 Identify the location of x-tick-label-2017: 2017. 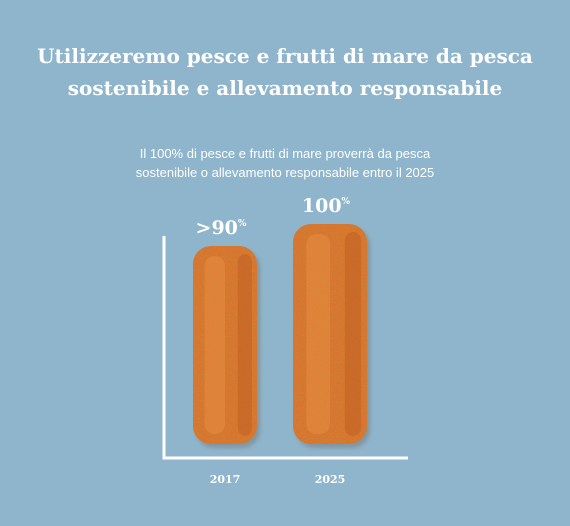
(225, 479).